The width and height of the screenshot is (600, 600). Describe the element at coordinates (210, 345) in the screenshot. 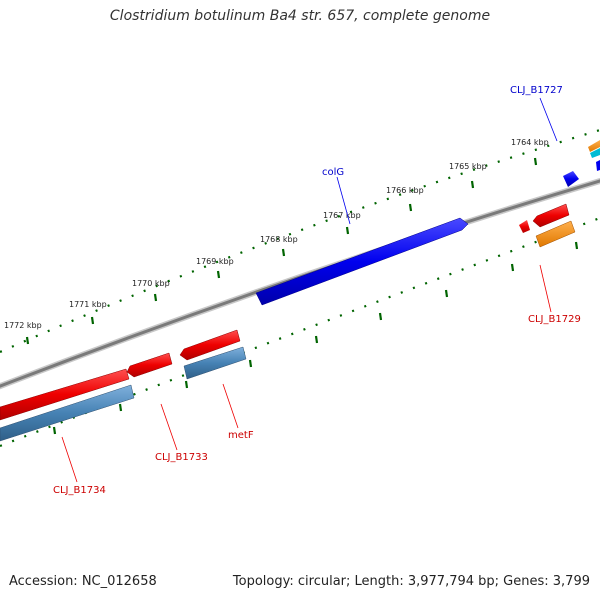

I see `gene-metf-arrow` at that location.